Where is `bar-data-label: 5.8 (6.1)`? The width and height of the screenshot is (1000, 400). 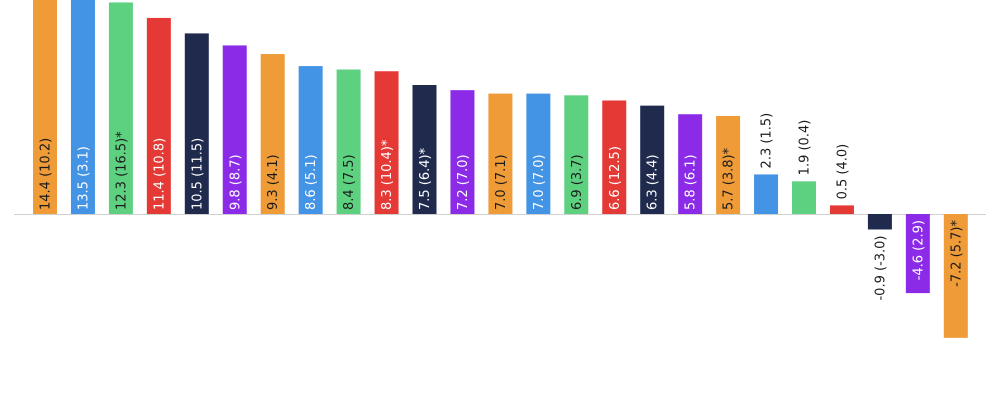 bar-data-label: 5.8 (6.1) is located at coordinates (691, 182).